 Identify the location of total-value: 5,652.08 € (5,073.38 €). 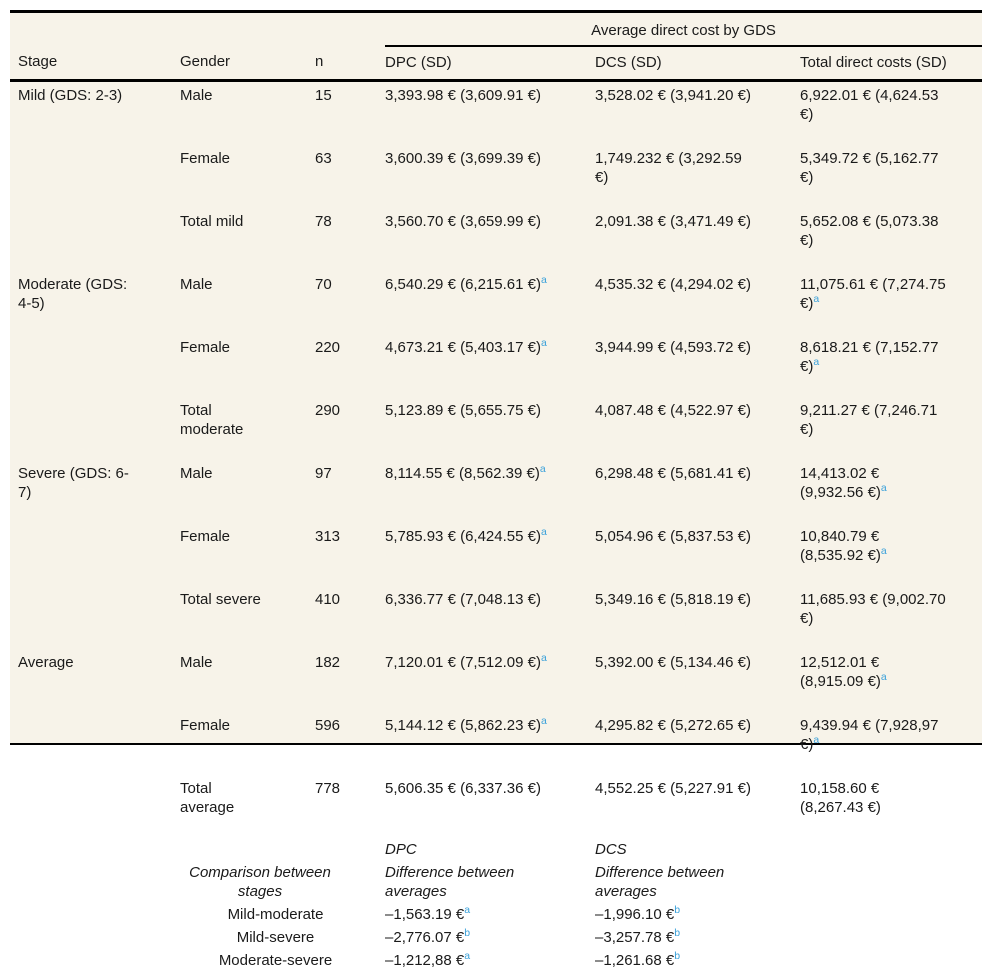
(869, 231).